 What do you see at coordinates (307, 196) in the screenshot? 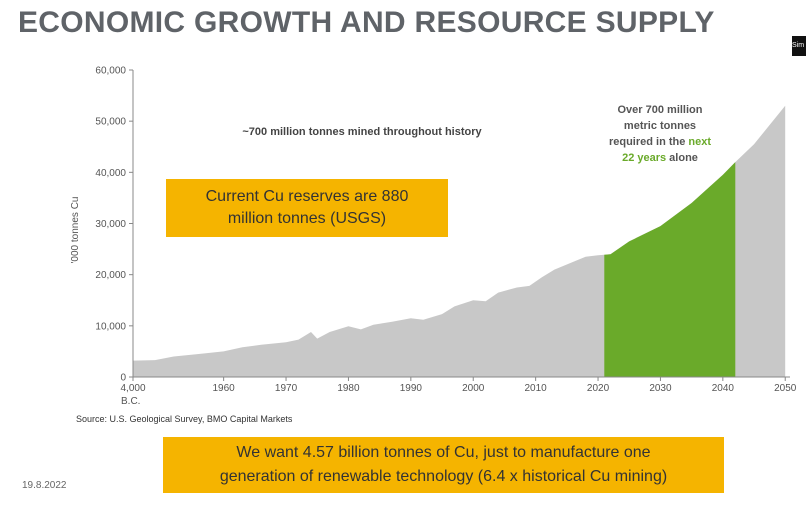
I see `reserves-callout-line1: Current Cu reserves are 880` at bounding box center [307, 196].